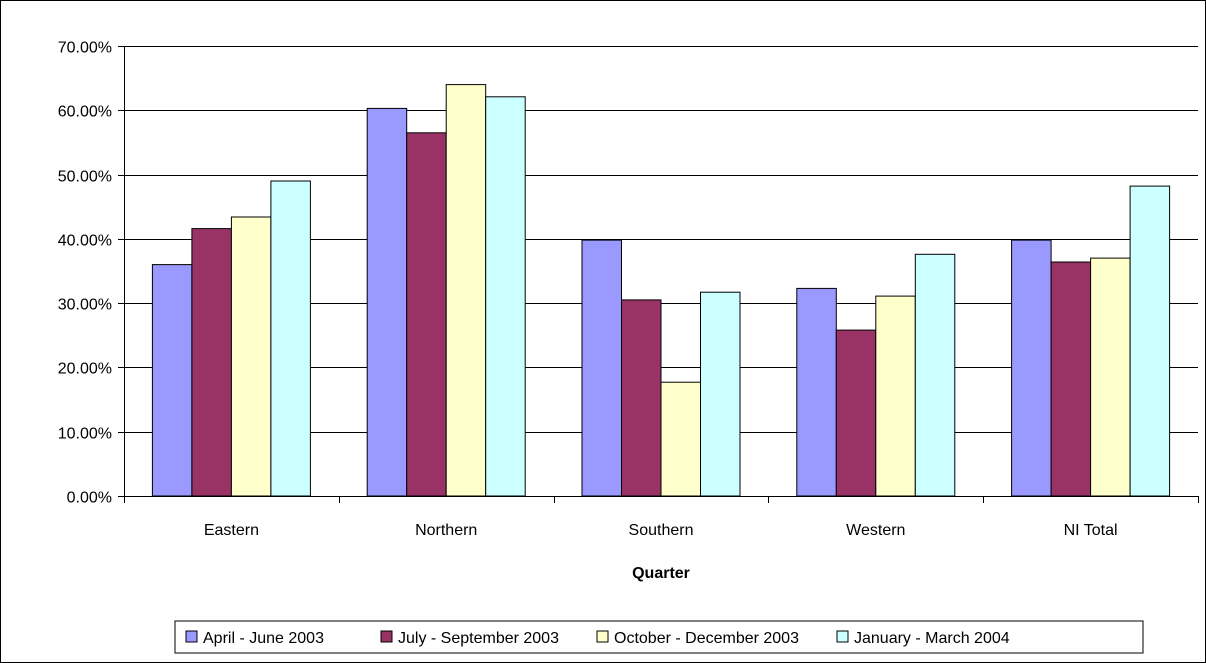 This screenshot has width=1206, height=663. What do you see at coordinates (85, 177) in the screenshot?
I see `y-tick-label: 50.00%` at bounding box center [85, 177].